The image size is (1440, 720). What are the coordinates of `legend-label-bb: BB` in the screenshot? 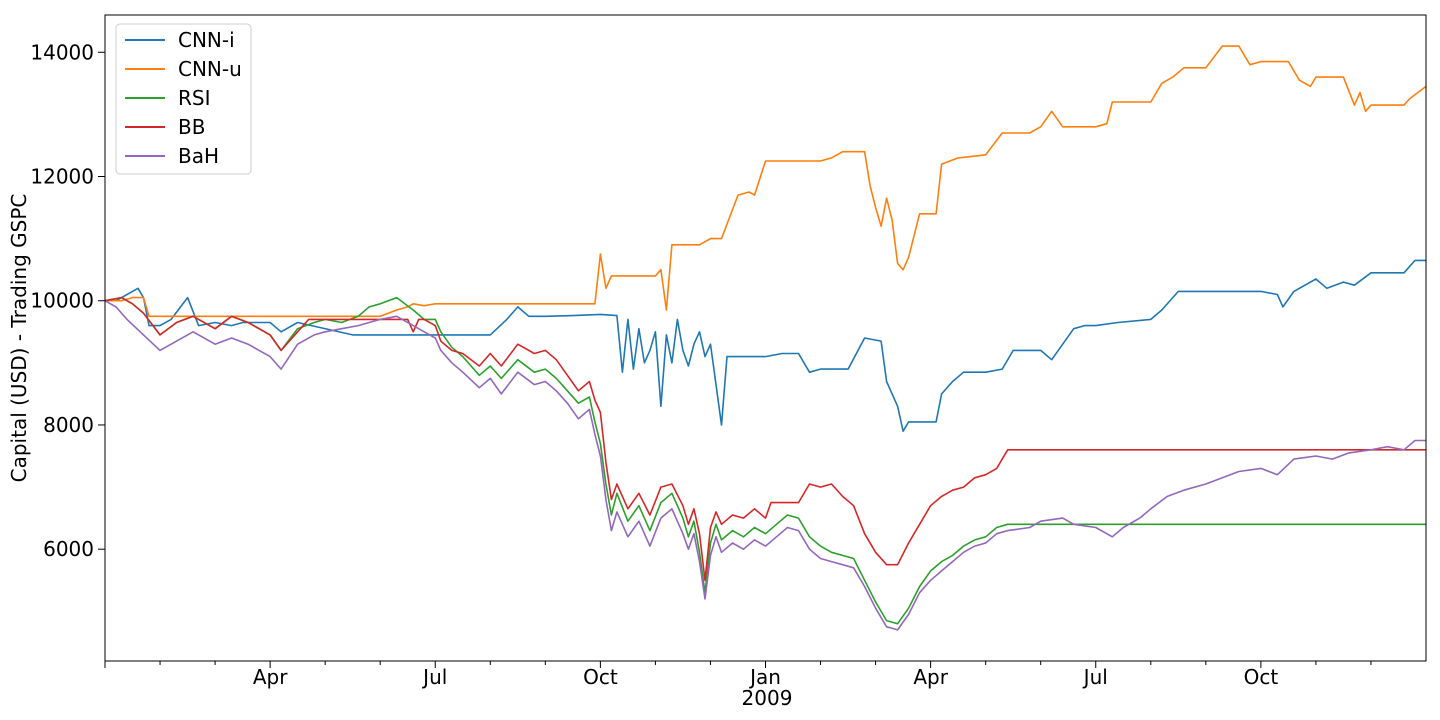 It's located at (191, 127).